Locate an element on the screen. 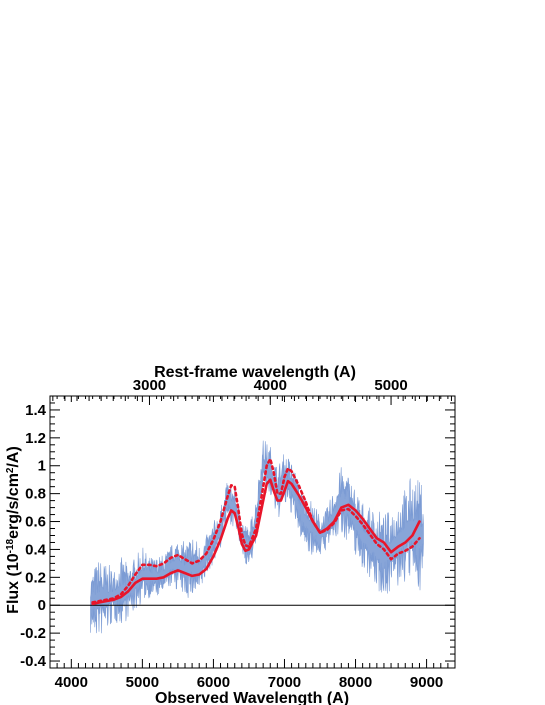 This screenshot has width=545, height=705. y-tick-label: 0.8 is located at coordinates (35, 494).